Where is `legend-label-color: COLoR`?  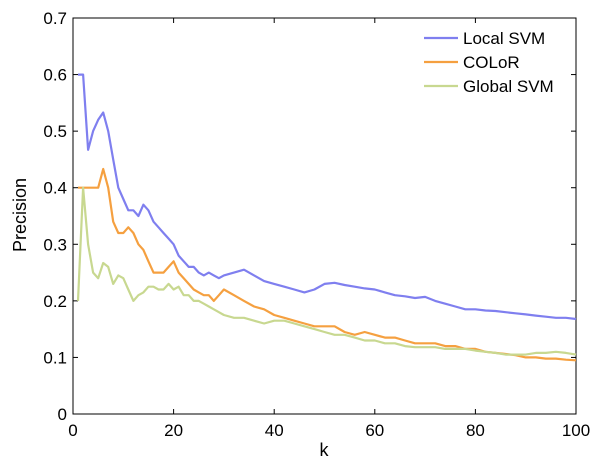
legend-label-color: COLoR is located at coordinates (491, 62).